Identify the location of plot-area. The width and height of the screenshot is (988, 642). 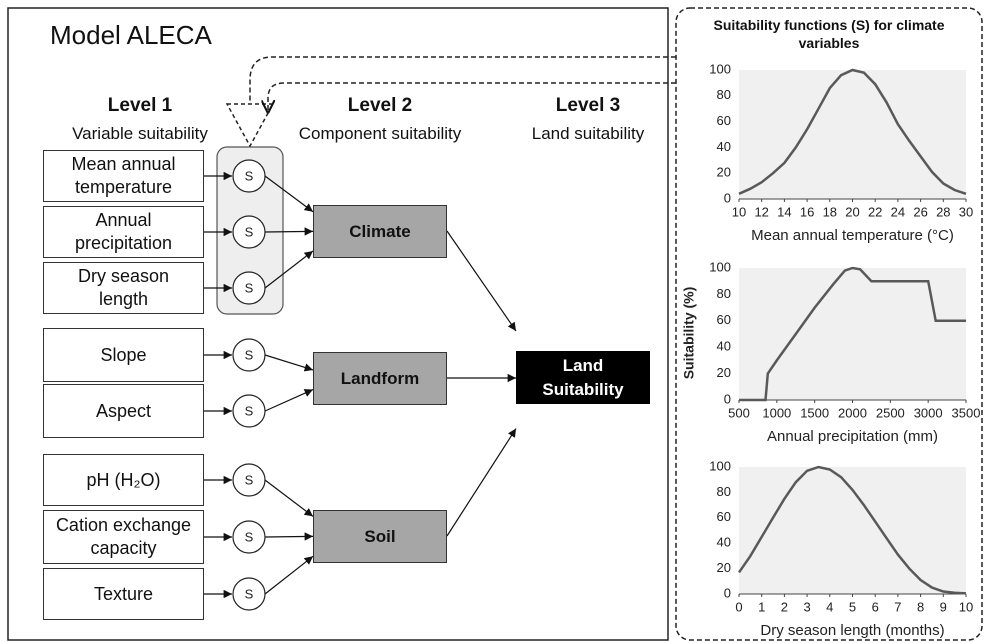
(852, 134).